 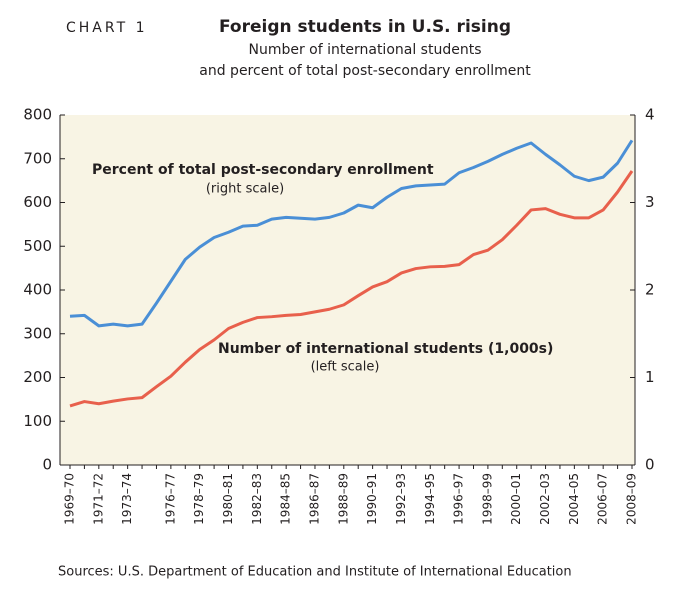 I want to click on chart-label: CHART 1, so click(x=107, y=28).